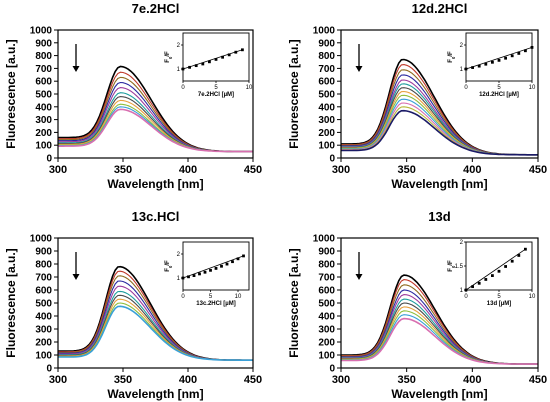 The height and width of the screenshot is (402, 550). I want to click on inset-x-label: 13d [µM], so click(499, 304).